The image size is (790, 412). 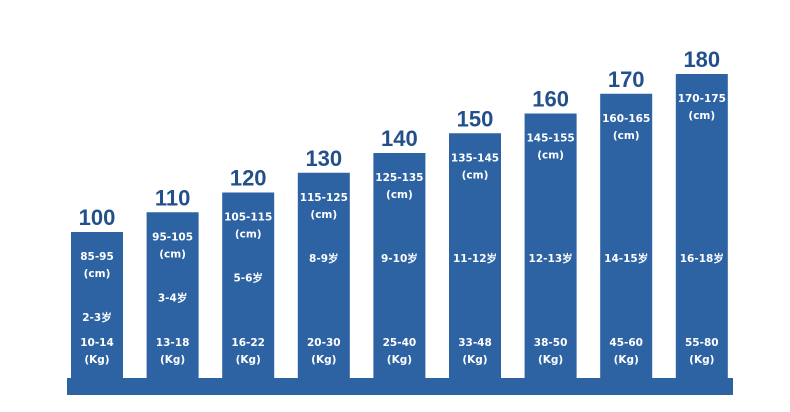 What do you see at coordinates (550, 139) in the screenshot?
I see `height-range-label: 145-155` at bounding box center [550, 139].